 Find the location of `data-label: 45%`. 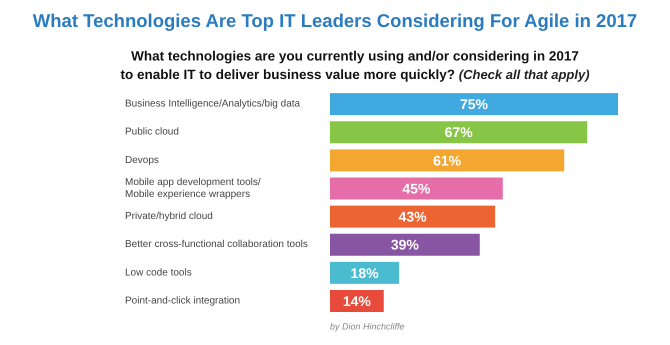

data-label: 45% is located at coordinates (416, 188).